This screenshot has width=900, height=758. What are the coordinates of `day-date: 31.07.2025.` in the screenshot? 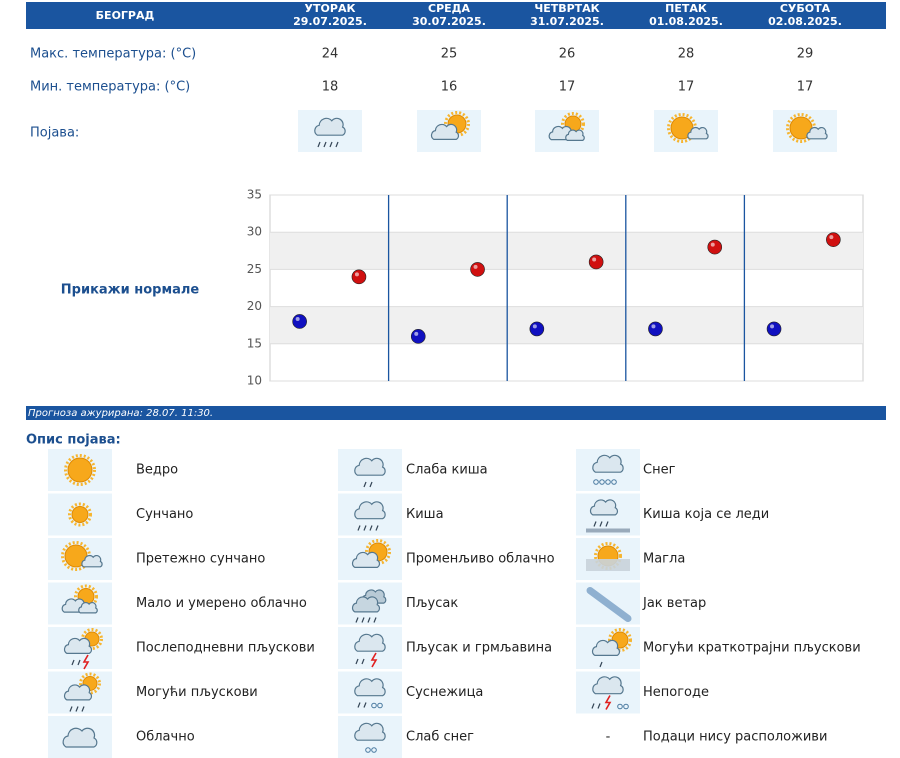 It's located at (567, 21).